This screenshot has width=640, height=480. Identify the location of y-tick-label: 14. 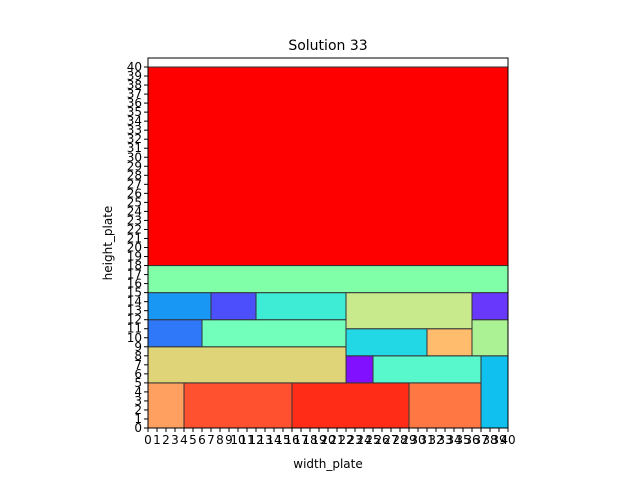
(134, 302).